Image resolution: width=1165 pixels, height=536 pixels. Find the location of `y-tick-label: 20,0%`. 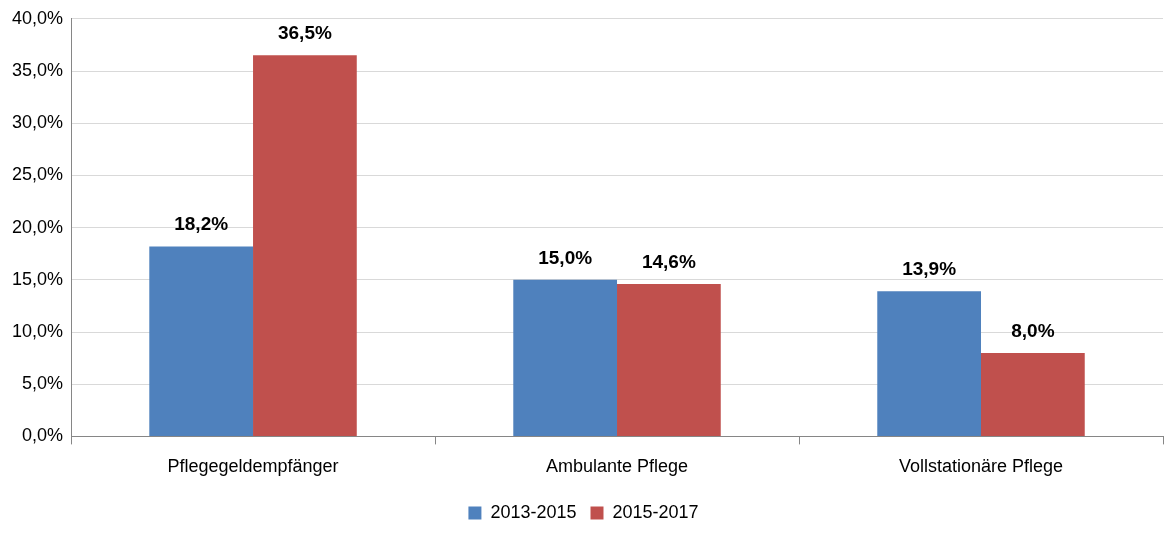

y-tick-label: 20,0% is located at coordinates (37, 226).